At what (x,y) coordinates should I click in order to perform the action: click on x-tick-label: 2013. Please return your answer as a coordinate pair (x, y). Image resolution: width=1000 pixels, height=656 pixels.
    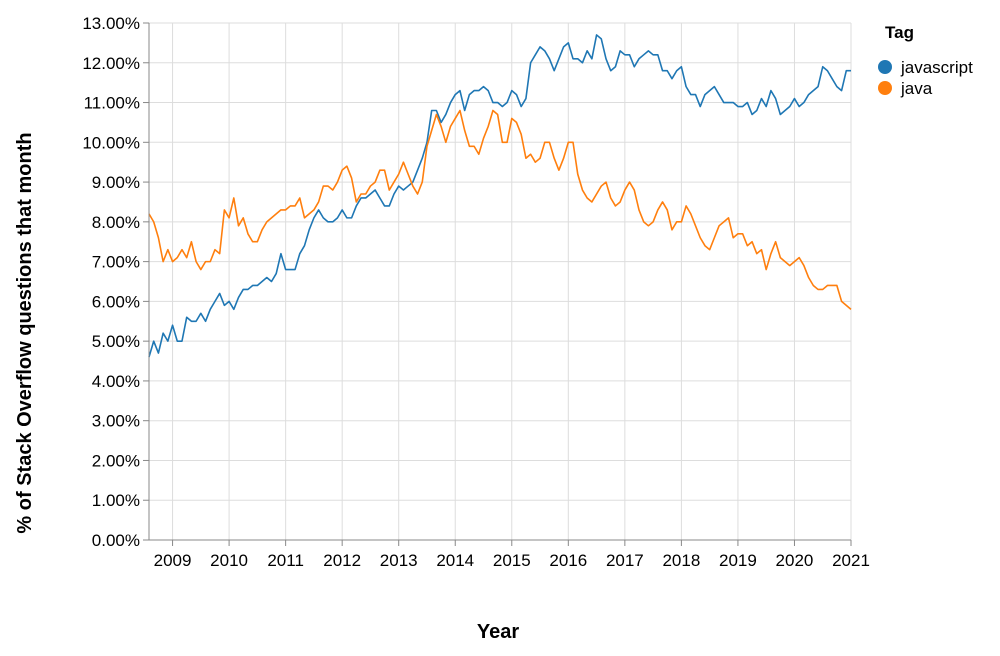
    Looking at the image, I should click on (399, 560).